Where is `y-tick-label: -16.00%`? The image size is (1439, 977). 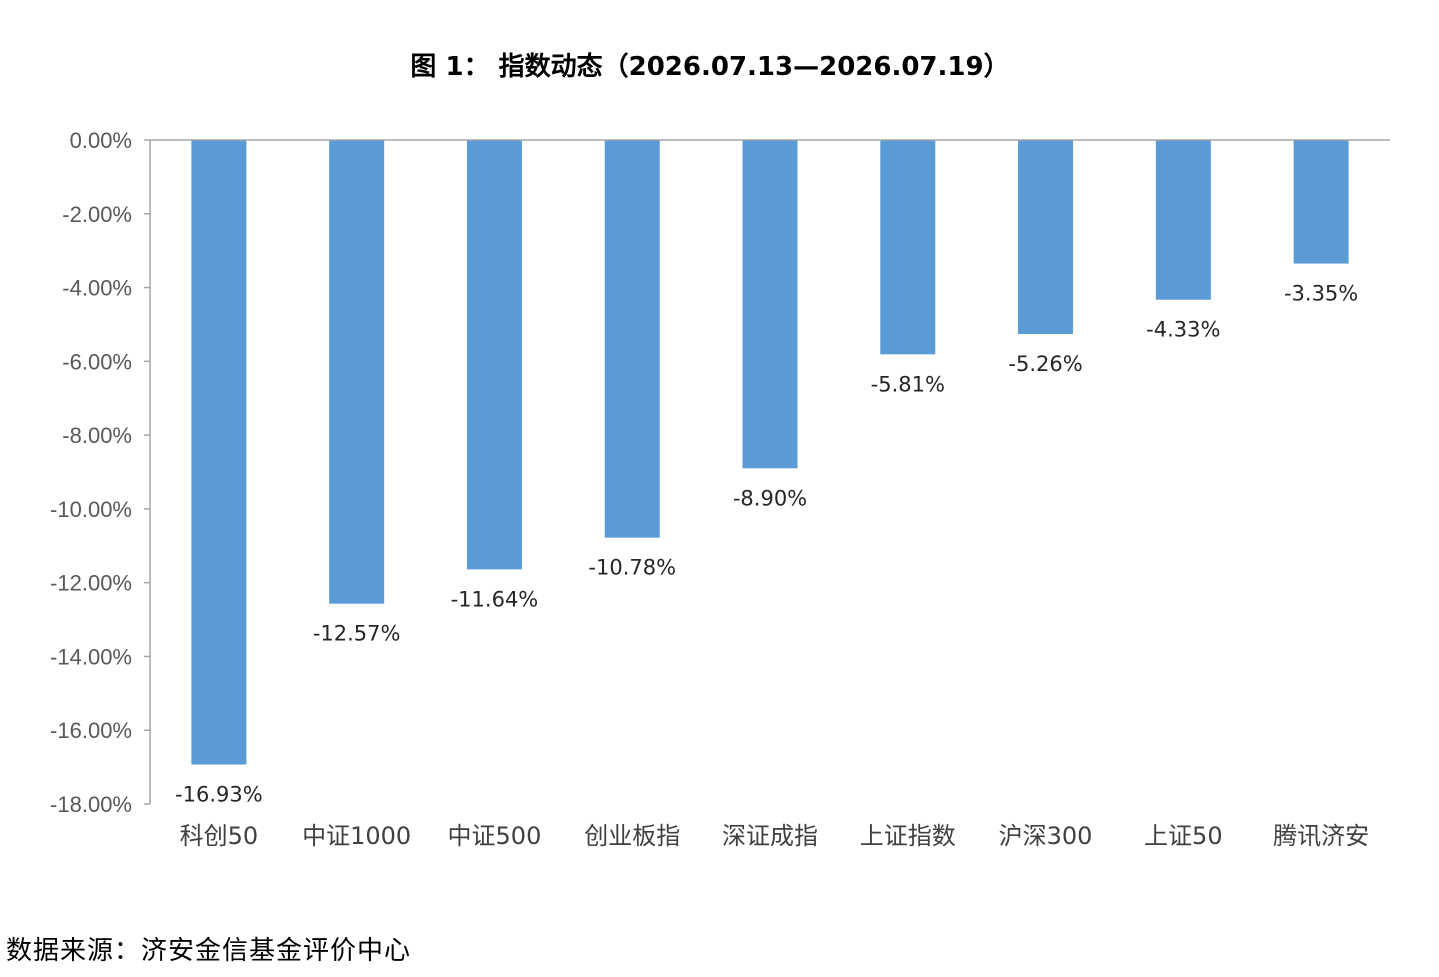
y-tick-label: -16.00% is located at coordinates (91, 730).